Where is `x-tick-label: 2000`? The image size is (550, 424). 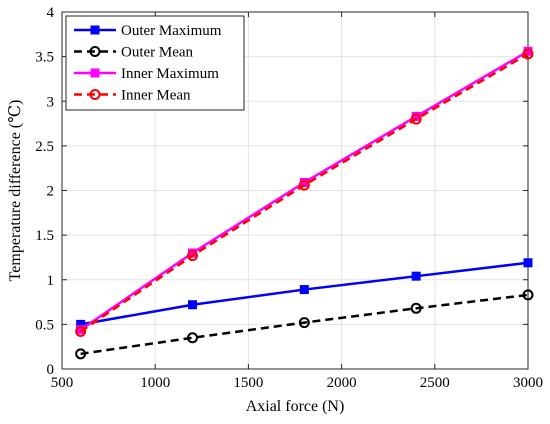 x-tick-label: 2000 is located at coordinates (342, 383).